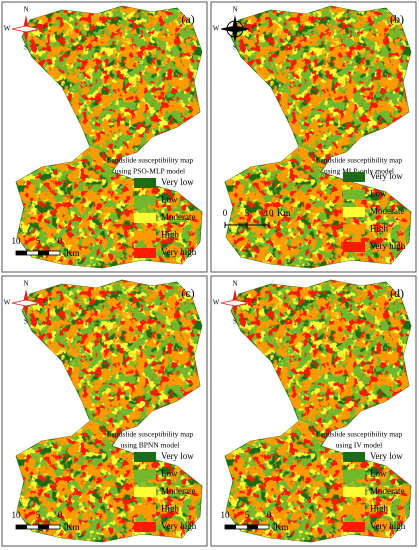 This screenshot has width=419, height=550. I want to click on map-title: using IV model, so click(359, 445).